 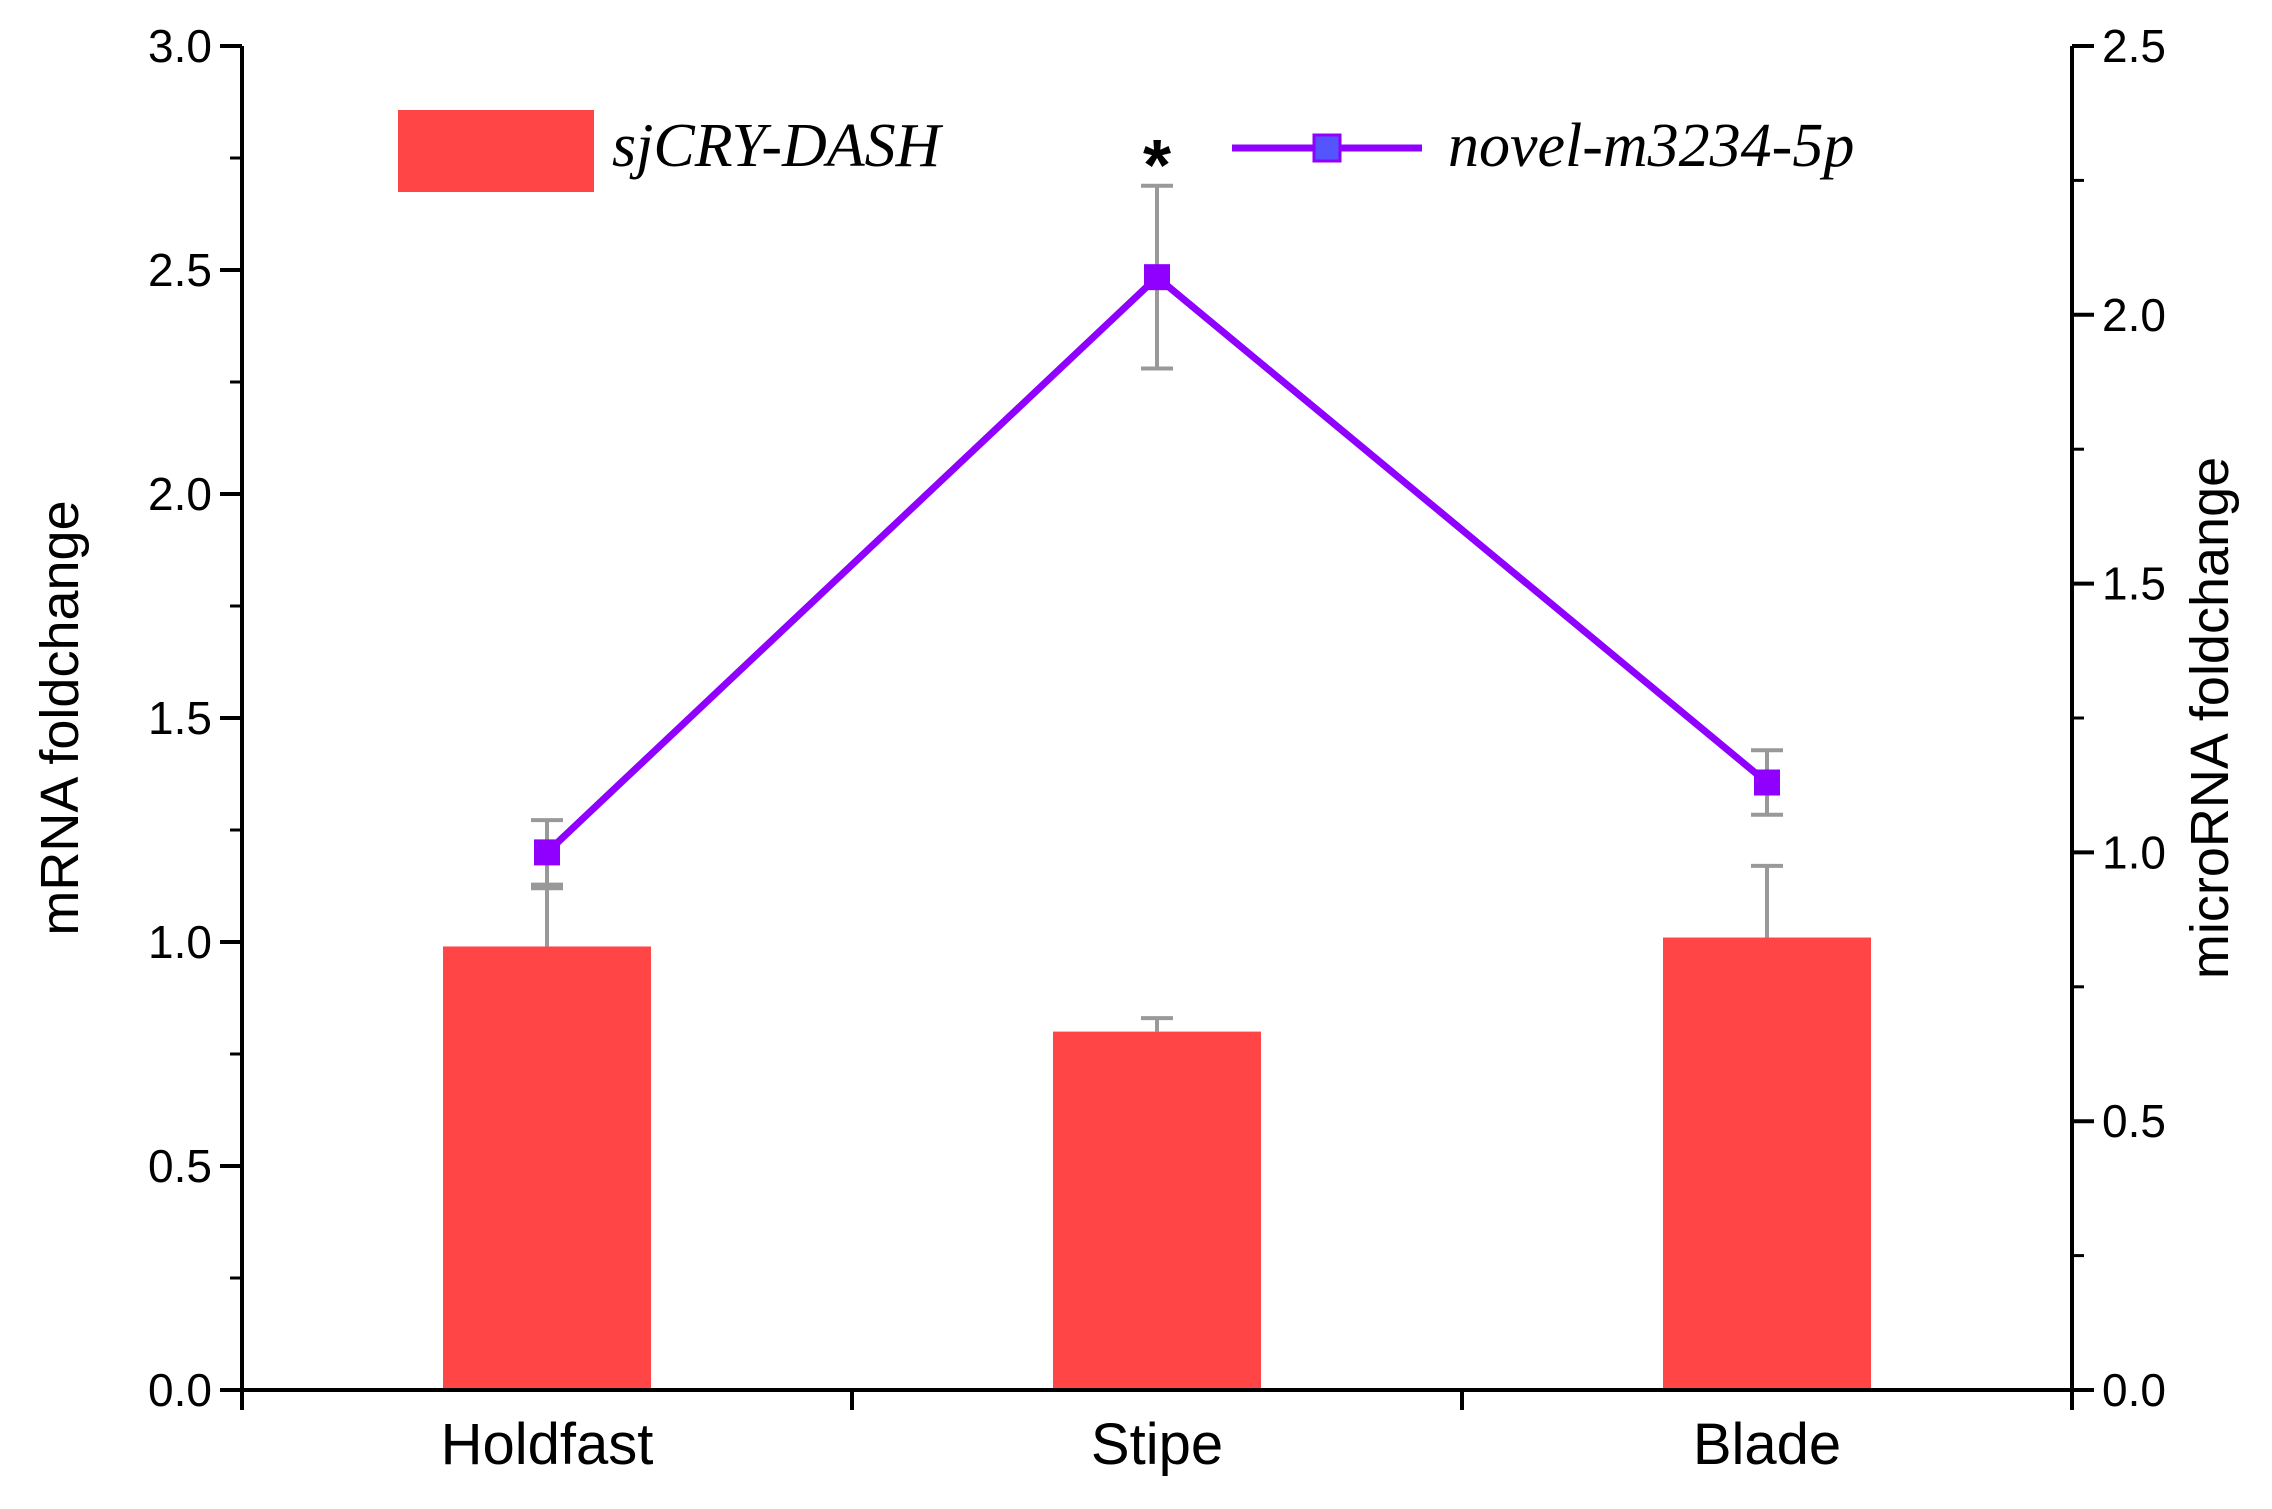 What do you see at coordinates (180, 1166) in the screenshot?
I see `y-tick-label-left: 0.5` at bounding box center [180, 1166].